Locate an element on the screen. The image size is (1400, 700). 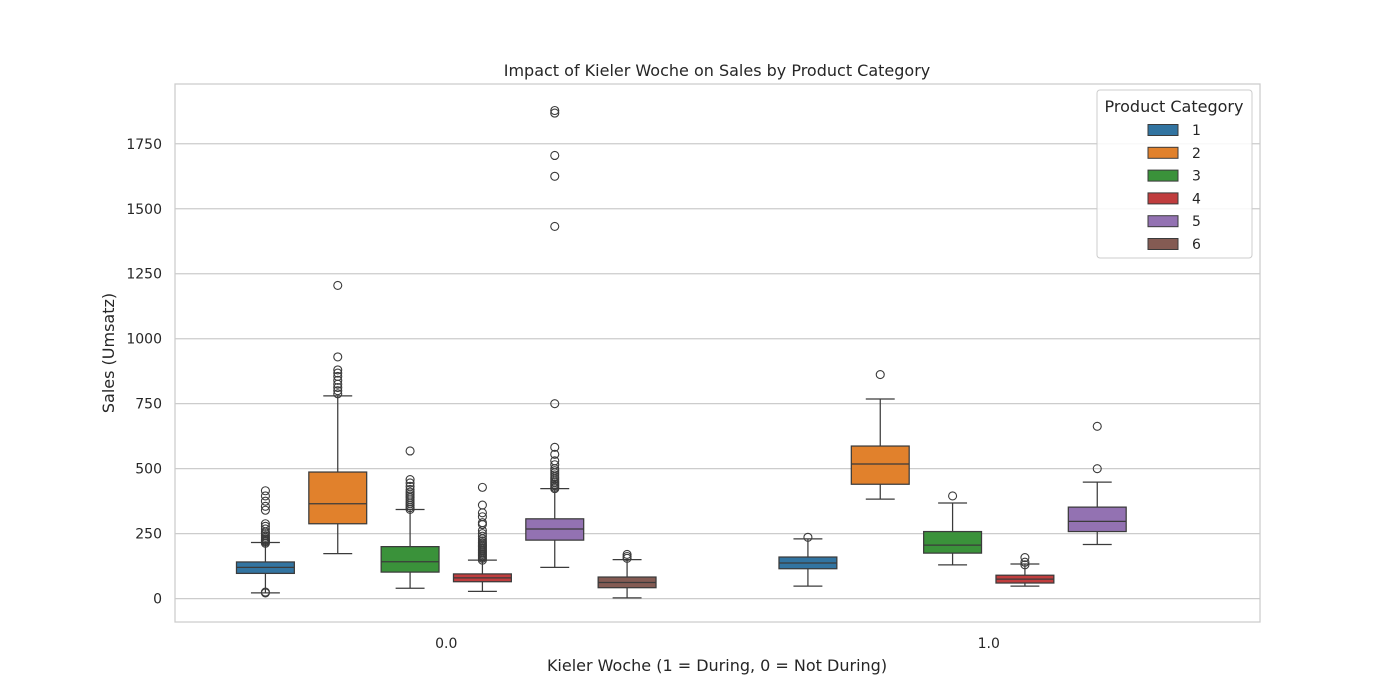
box-1-0.0 is located at coordinates (265, 542).